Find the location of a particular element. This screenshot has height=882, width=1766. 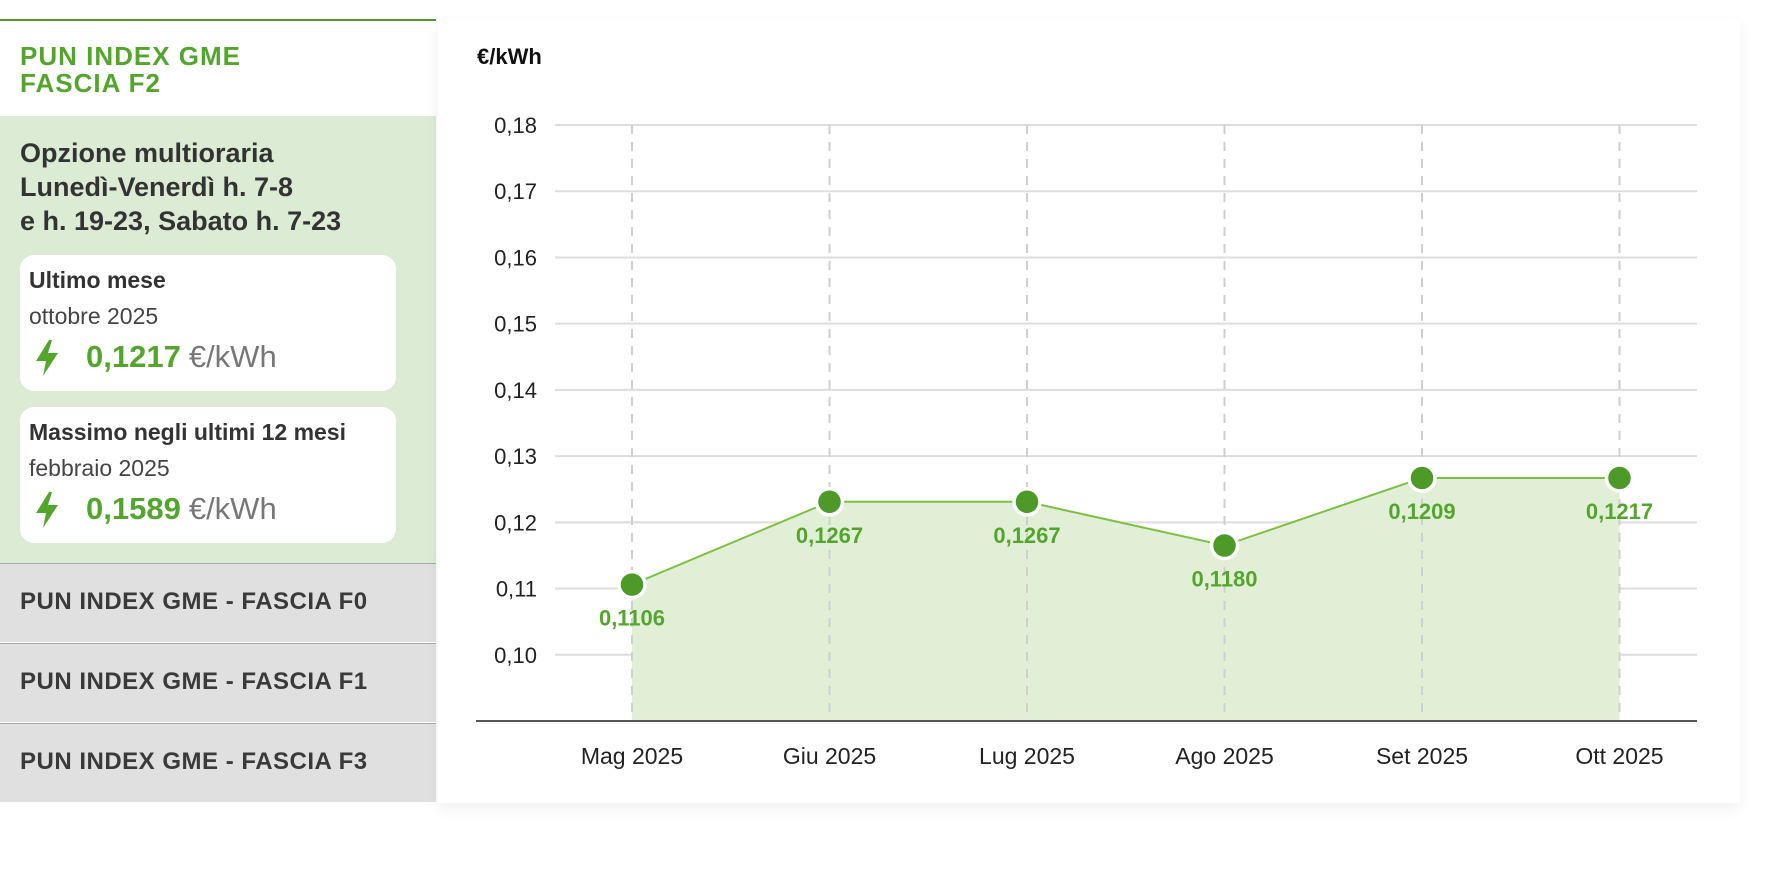

max-12-months-period: febbraio 2025 is located at coordinates (99, 468).